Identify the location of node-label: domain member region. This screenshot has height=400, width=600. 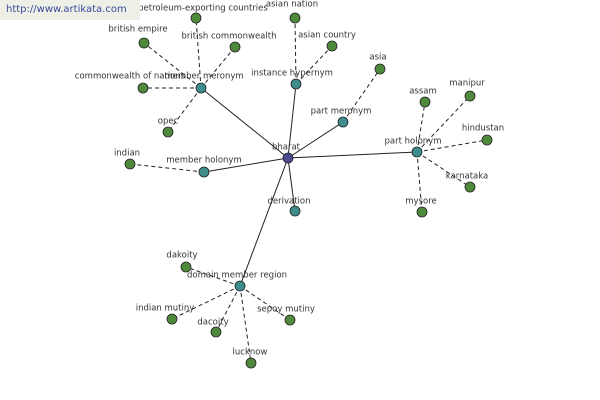
(237, 276).